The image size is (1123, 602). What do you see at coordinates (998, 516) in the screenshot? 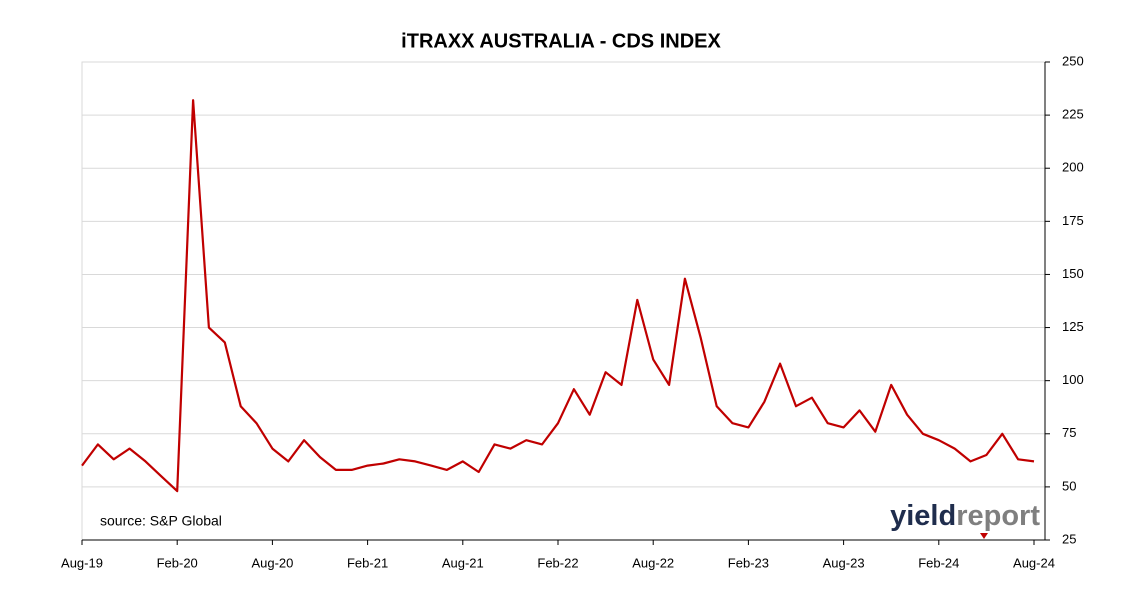
I see `logo-second: report` at bounding box center [998, 516].